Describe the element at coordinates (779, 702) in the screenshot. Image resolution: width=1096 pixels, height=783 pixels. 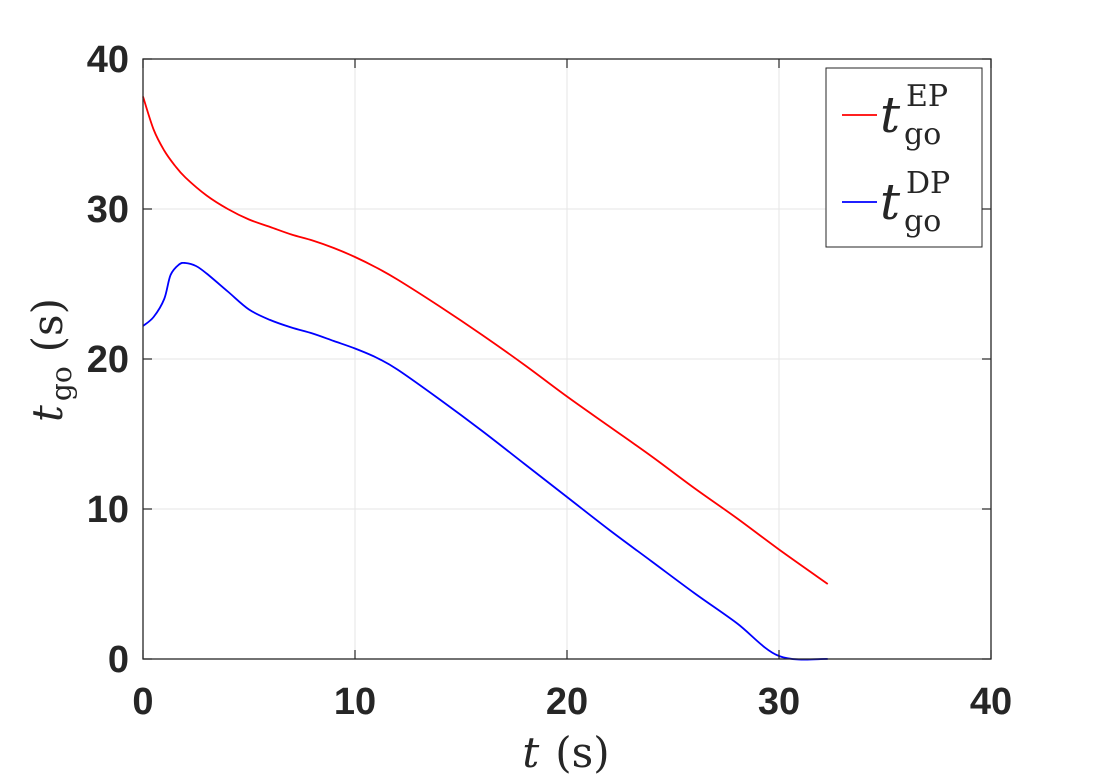
I see `x-tick-label: 30` at that location.